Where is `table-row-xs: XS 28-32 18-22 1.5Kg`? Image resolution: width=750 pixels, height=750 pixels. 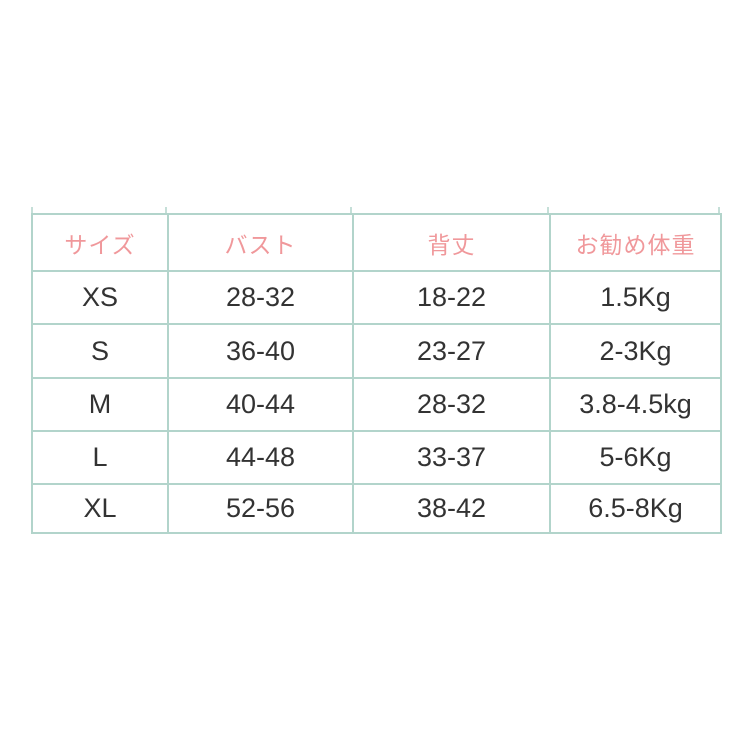
table-row-xs: XS 28-32 18-22 1.5Kg is located at coordinates (376, 297).